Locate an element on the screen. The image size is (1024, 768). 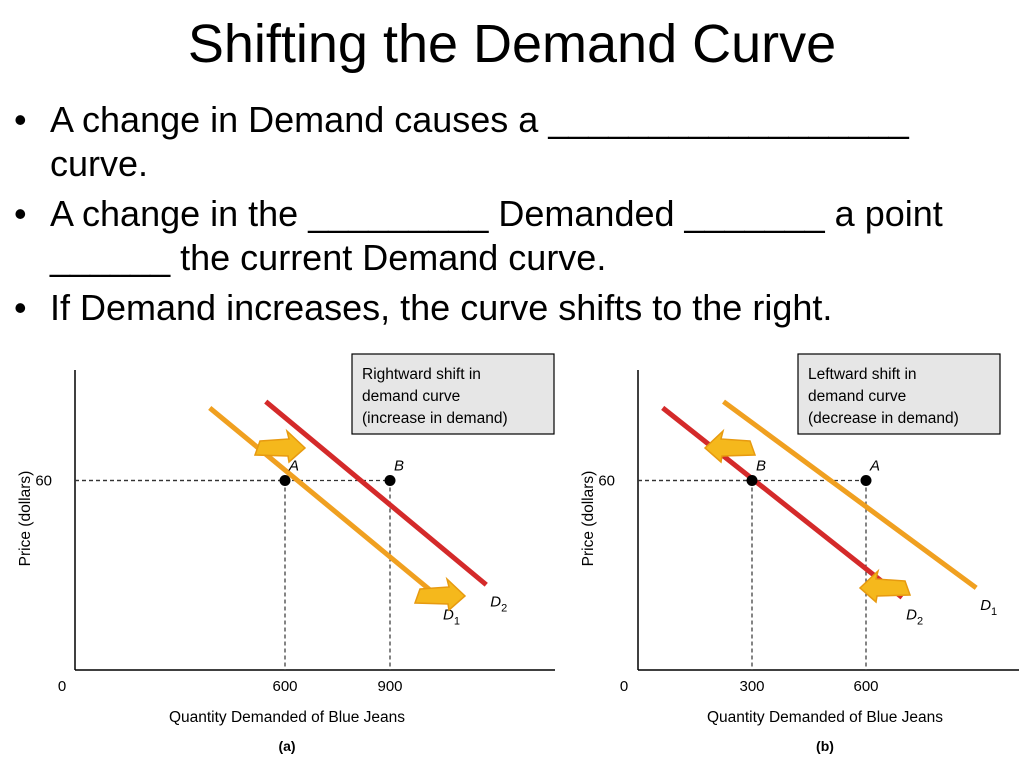
slide-title: Shifting the Demand Curve is located at coordinates (512, 44).